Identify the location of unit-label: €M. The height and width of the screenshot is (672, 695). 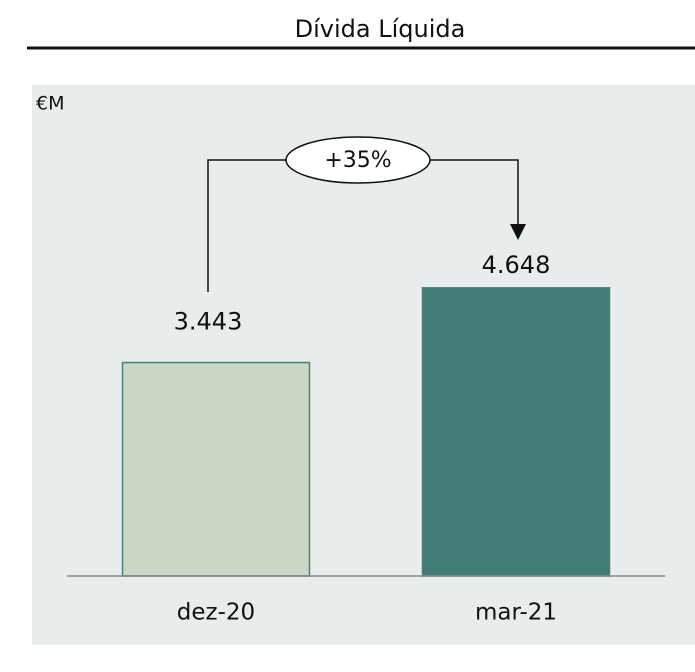
(50, 104).